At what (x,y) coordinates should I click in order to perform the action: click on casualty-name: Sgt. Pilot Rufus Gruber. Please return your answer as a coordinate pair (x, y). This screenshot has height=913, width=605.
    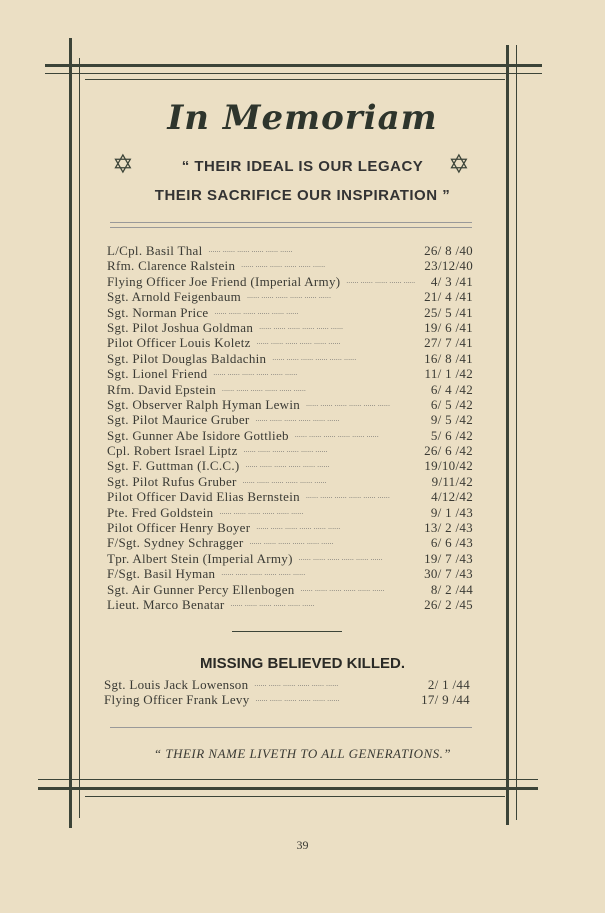
    Looking at the image, I should click on (172, 481).